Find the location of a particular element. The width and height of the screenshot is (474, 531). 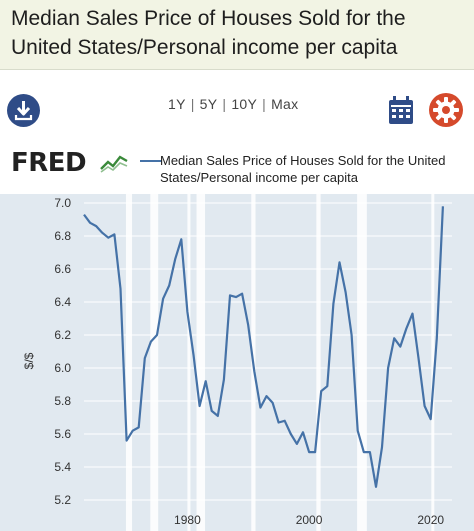

y-tick-label: 6.6 is located at coordinates (62, 269).